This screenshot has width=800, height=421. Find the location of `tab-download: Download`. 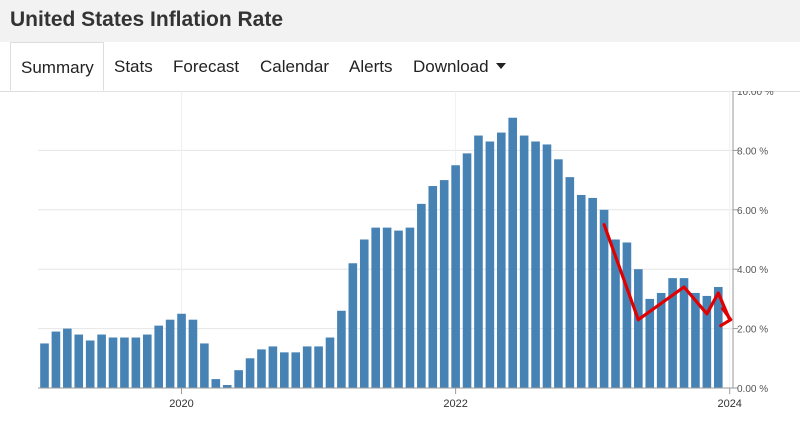

tab-download: Download is located at coordinates (459, 66).